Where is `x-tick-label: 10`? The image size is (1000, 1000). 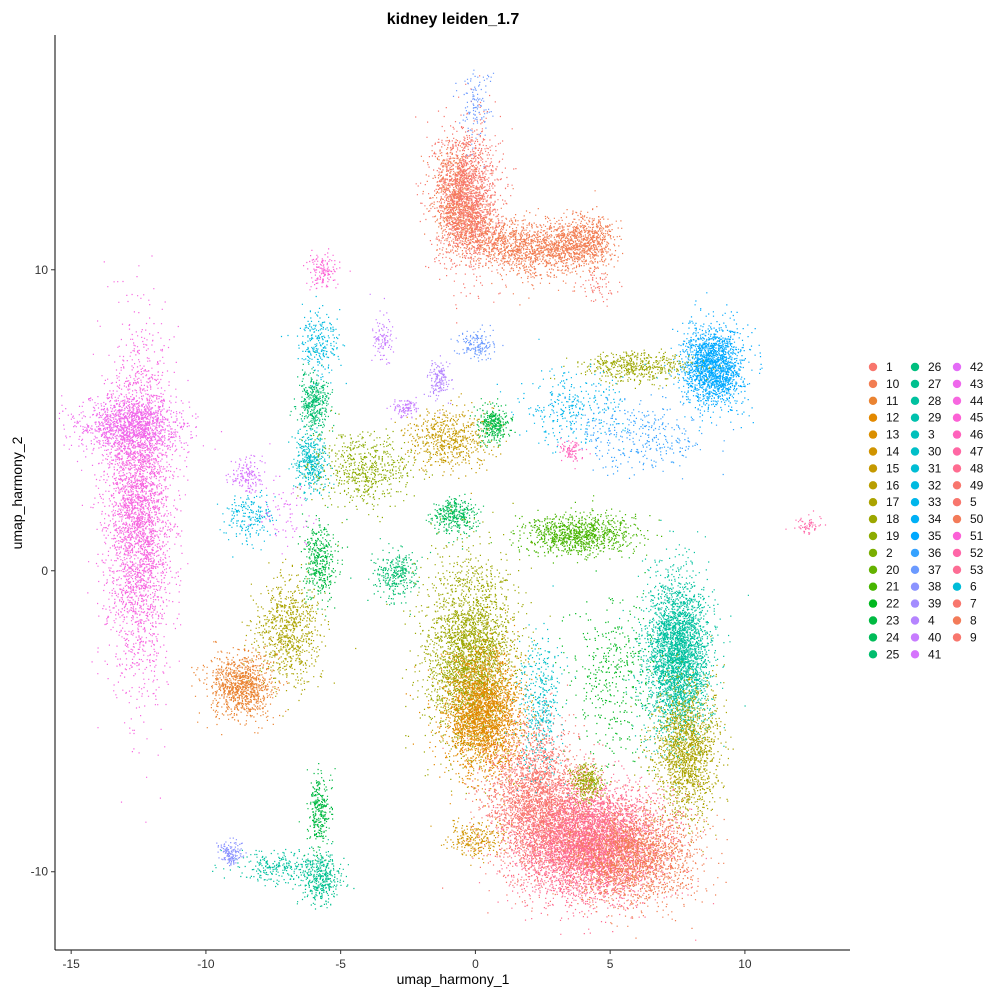 x-tick-label: 10 is located at coordinates (745, 964).